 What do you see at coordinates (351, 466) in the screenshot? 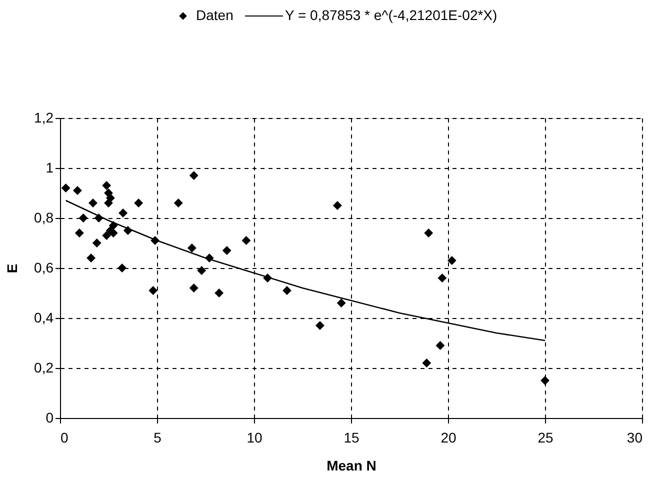
I see `x-axis-title: Mean N` at bounding box center [351, 466].